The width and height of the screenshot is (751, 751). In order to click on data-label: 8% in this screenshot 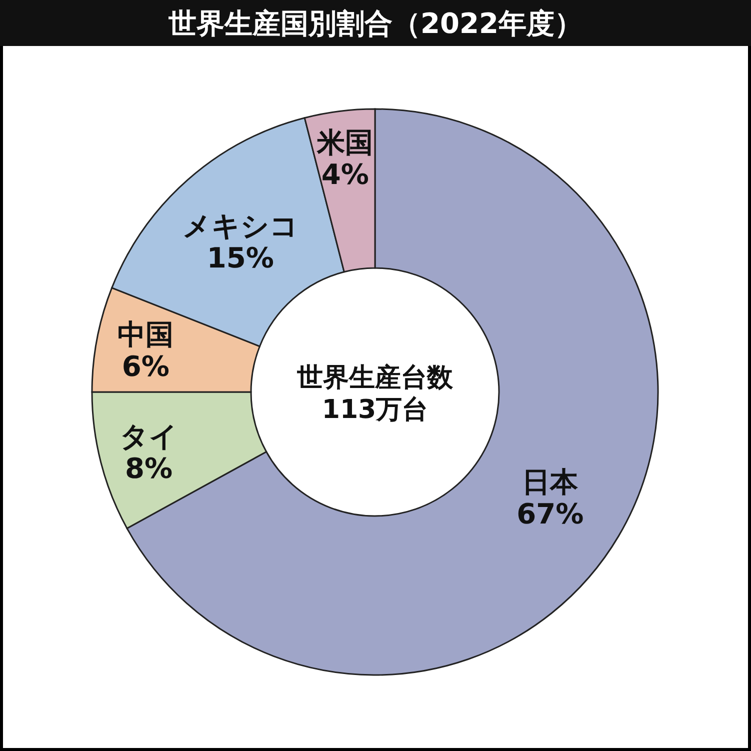, I will do `click(149, 469)`.